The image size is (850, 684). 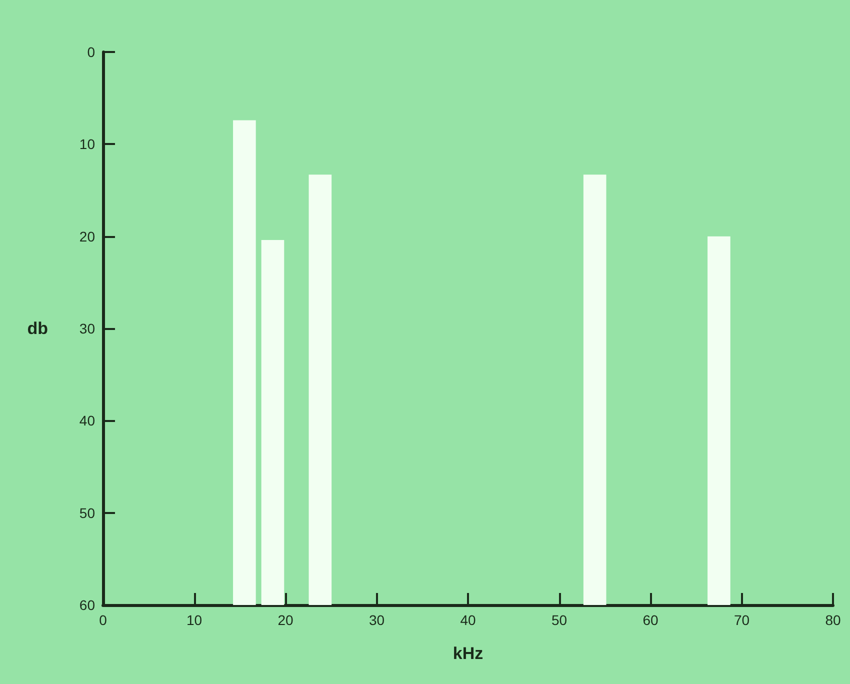 What do you see at coordinates (468, 620) in the screenshot?
I see `x-tick-label: 40` at bounding box center [468, 620].